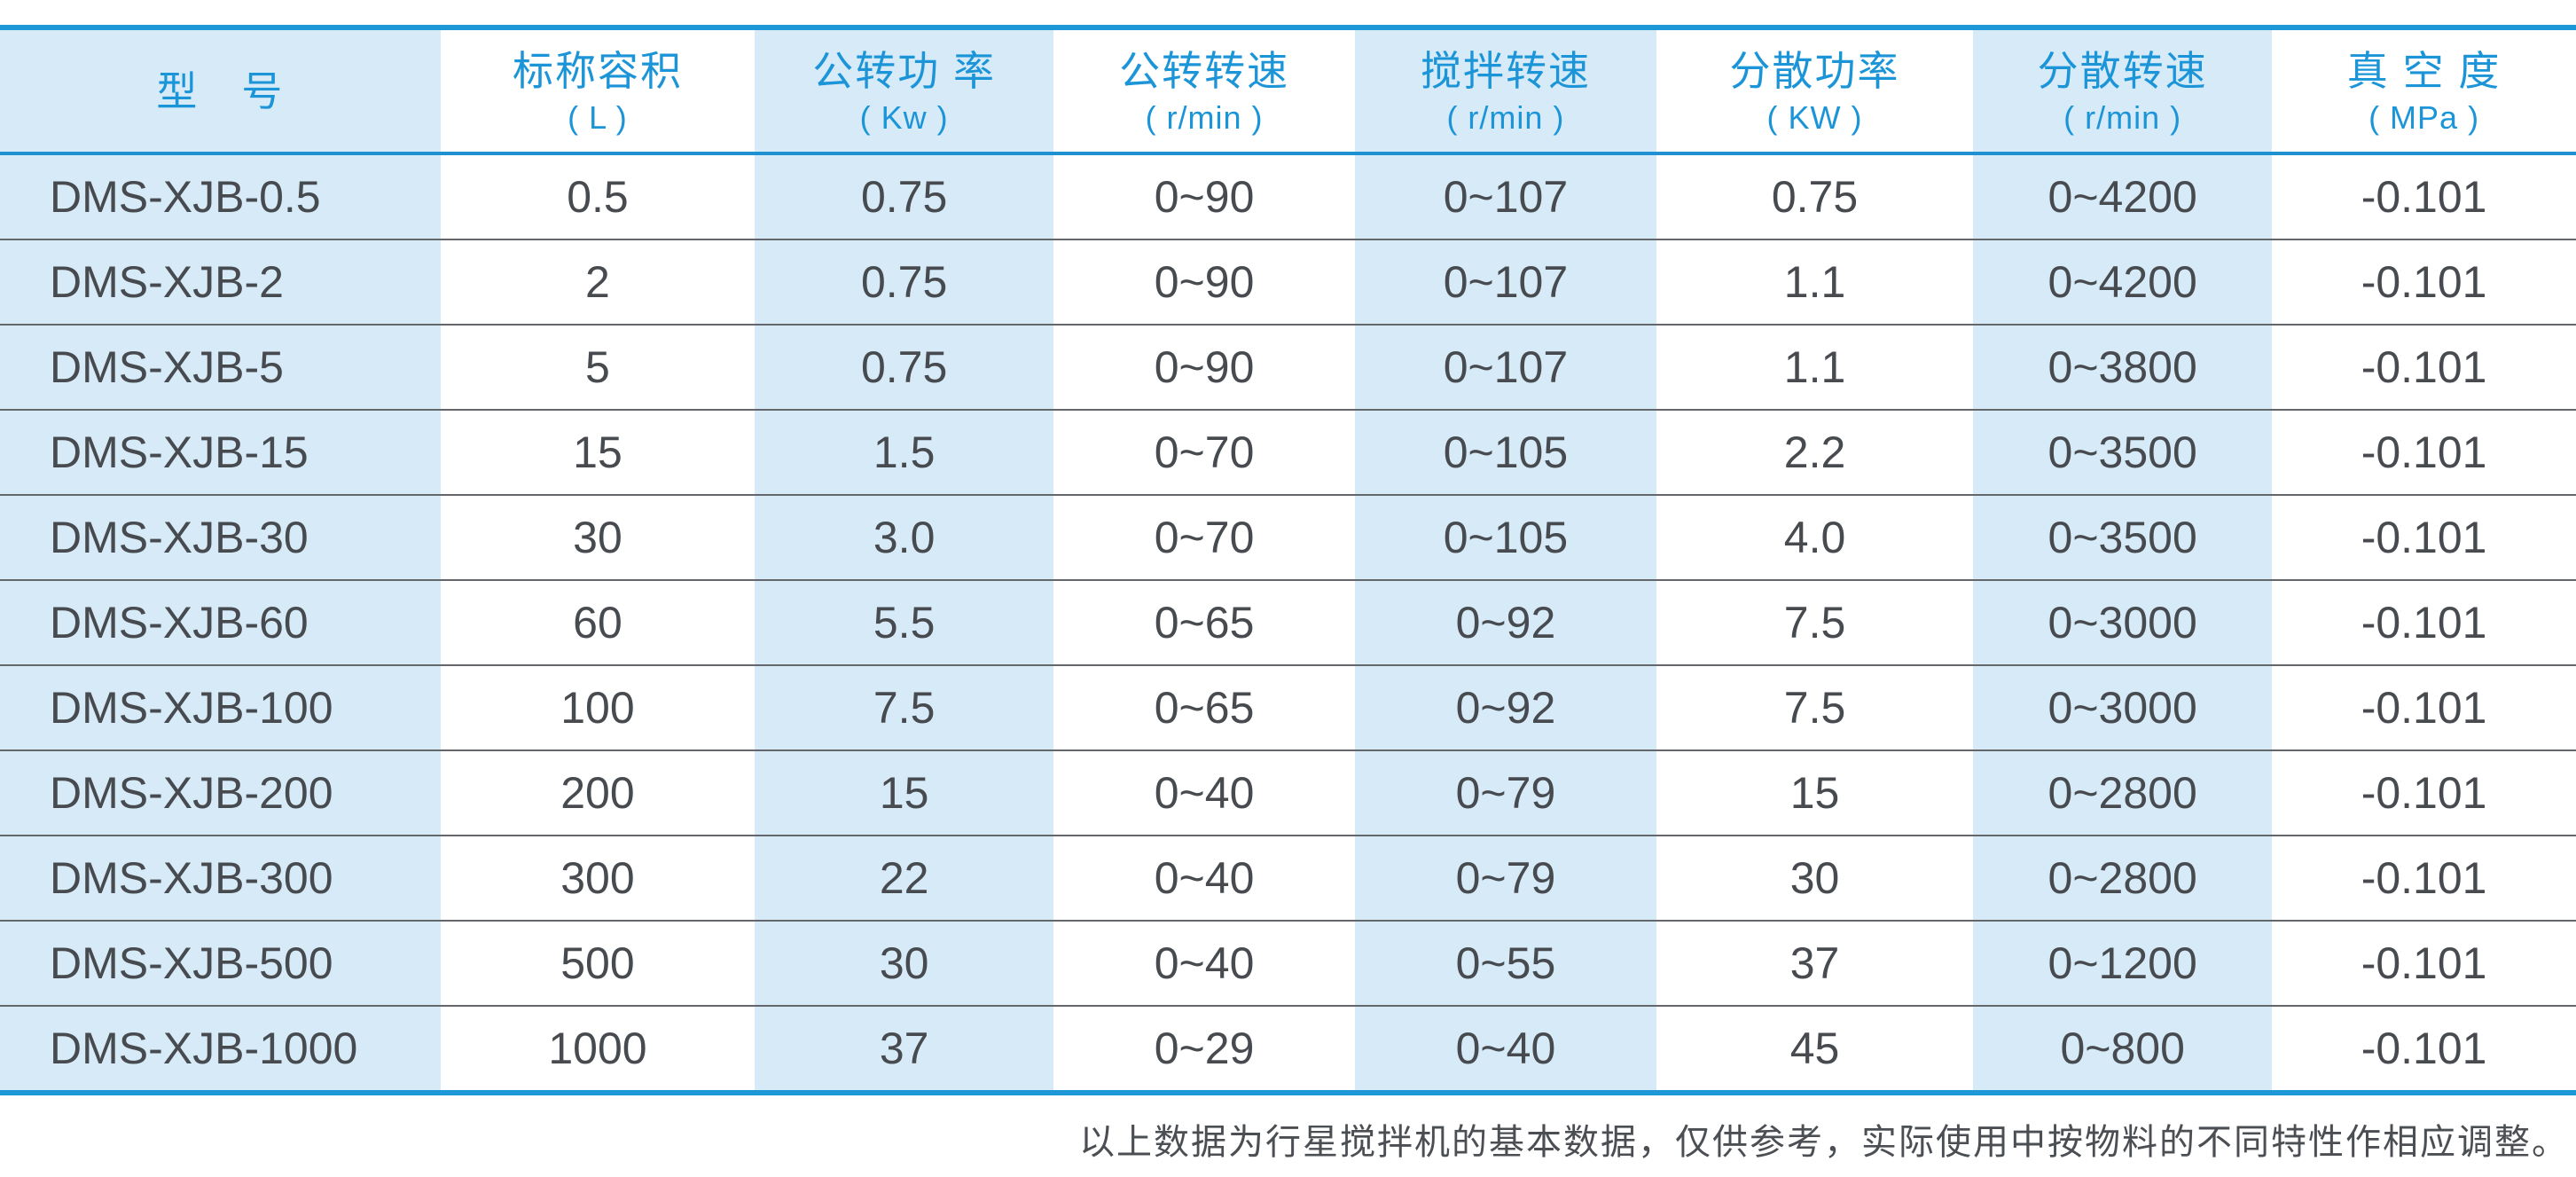 This screenshot has height=1177, width=2576. What do you see at coordinates (1505, 878) in the screenshot?
I see `cell-value: 0~79` at bounding box center [1505, 878].